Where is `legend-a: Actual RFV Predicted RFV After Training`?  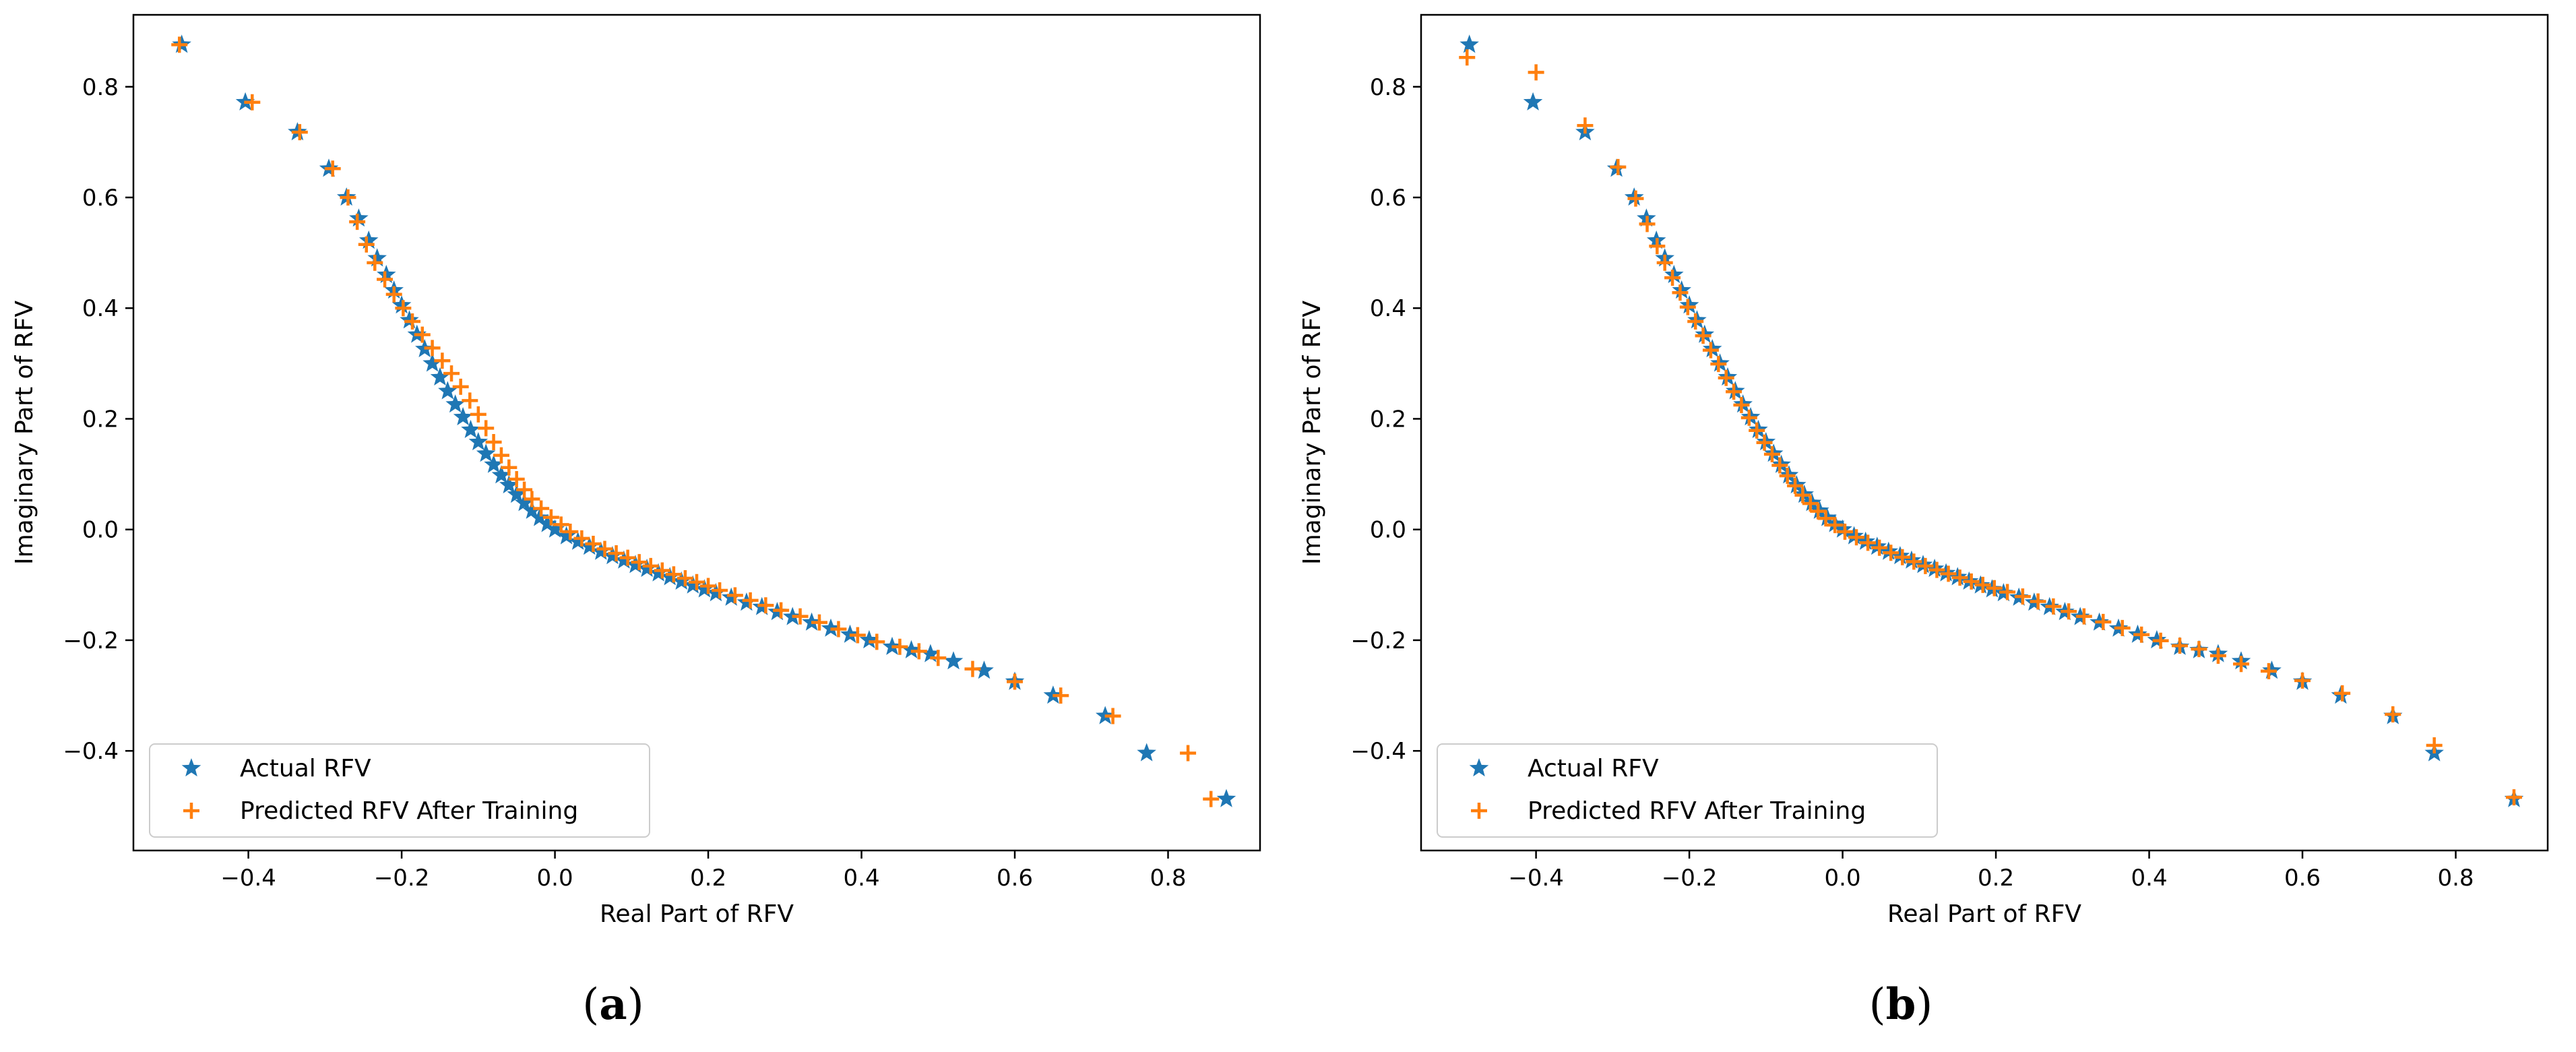
legend-a: Actual RFV Predicted RFV After Training is located at coordinates (399, 790).